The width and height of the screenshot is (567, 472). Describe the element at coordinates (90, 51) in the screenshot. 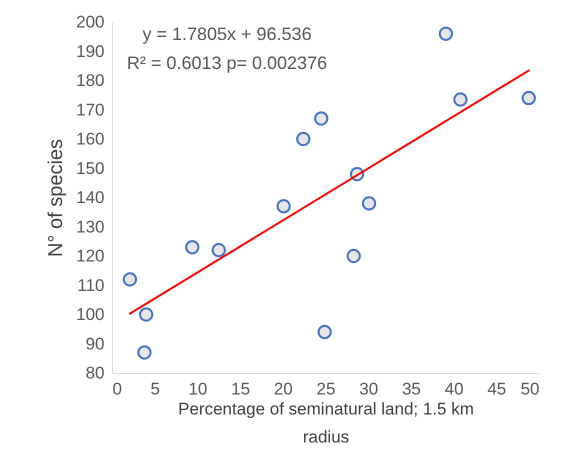

I see `y-tick-label: 190` at that location.